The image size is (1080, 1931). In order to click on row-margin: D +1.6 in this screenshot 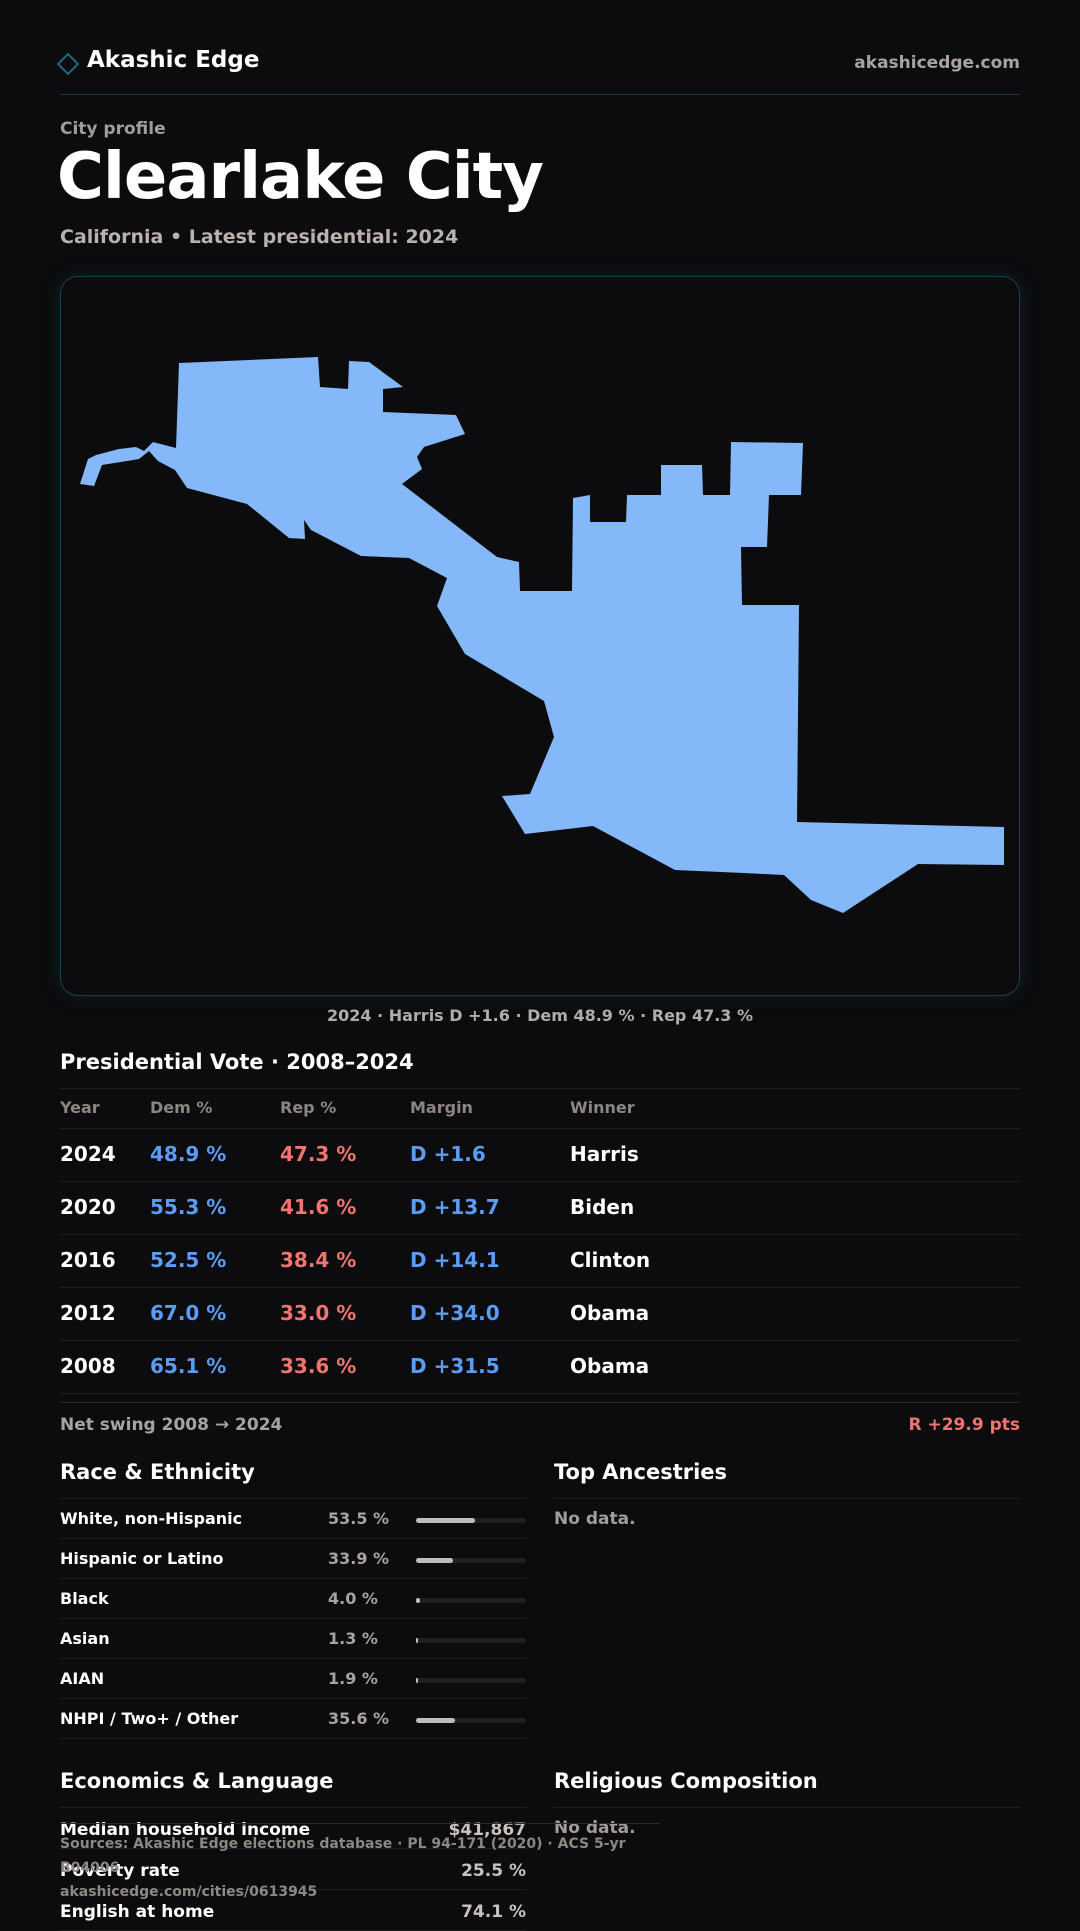, I will do `click(448, 1154)`.